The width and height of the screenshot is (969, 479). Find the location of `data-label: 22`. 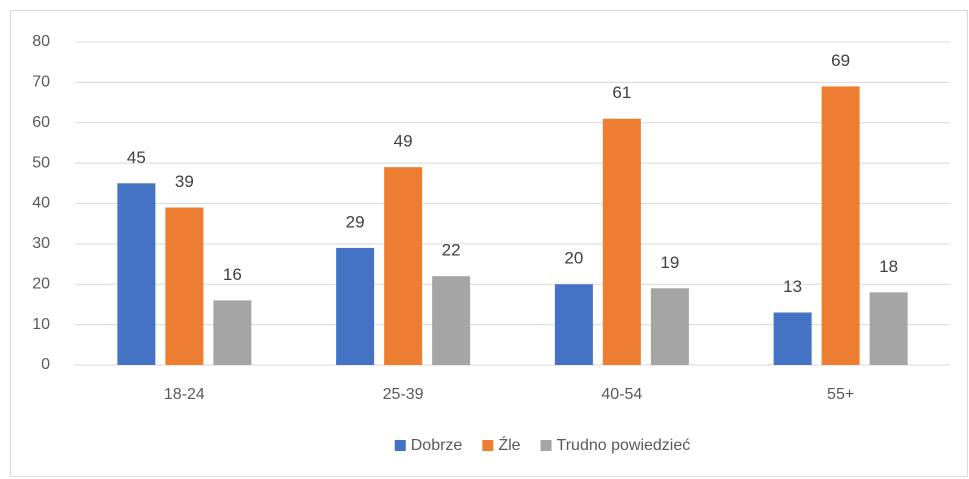

data-label: 22 is located at coordinates (451, 250).